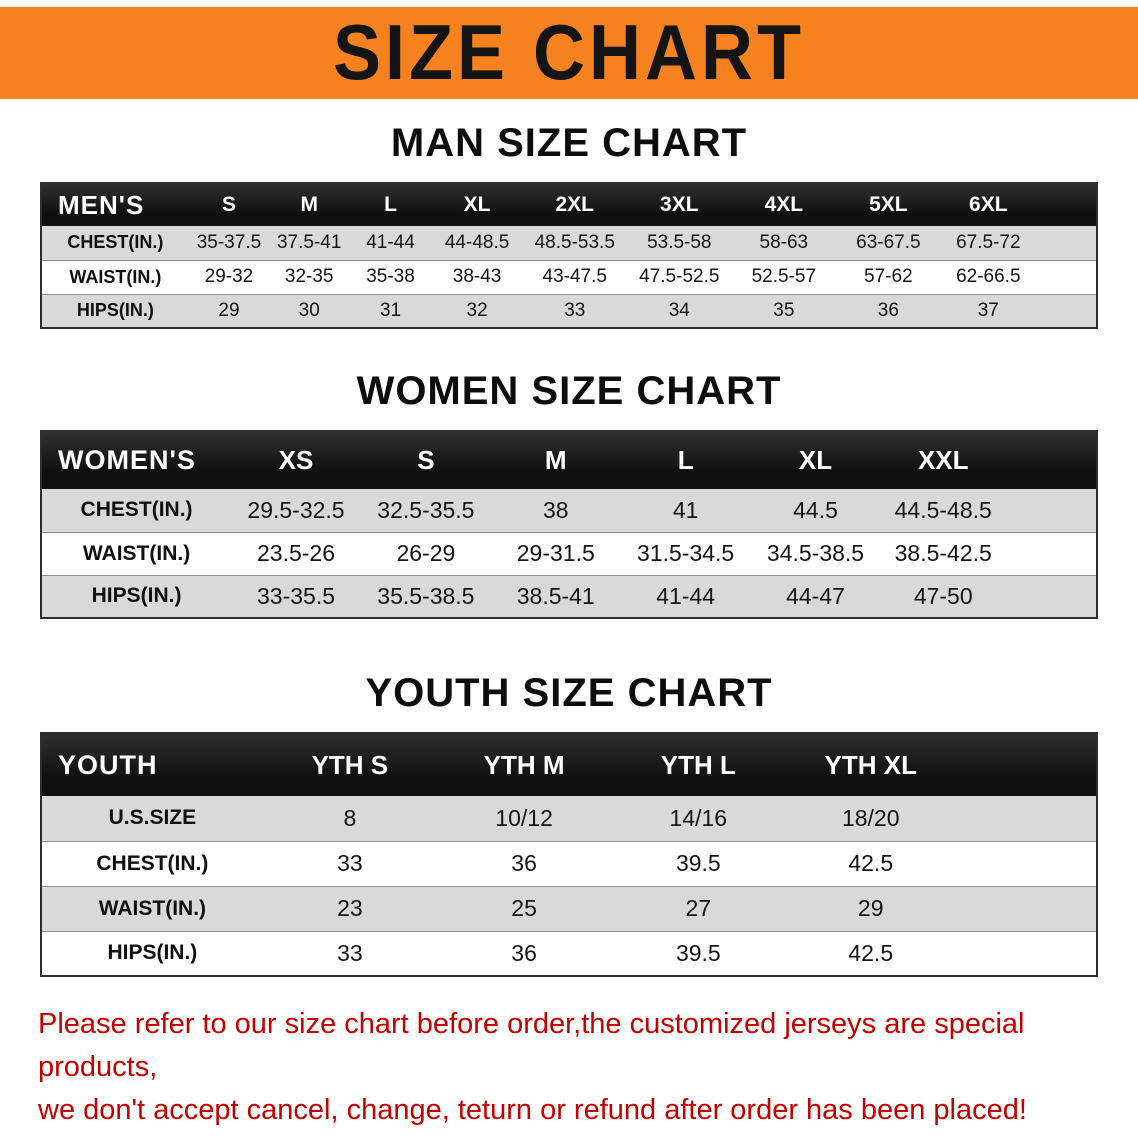  Describe the element at coordinates (309, 310) in the screenshot. I see `size-value: 30` at that location.